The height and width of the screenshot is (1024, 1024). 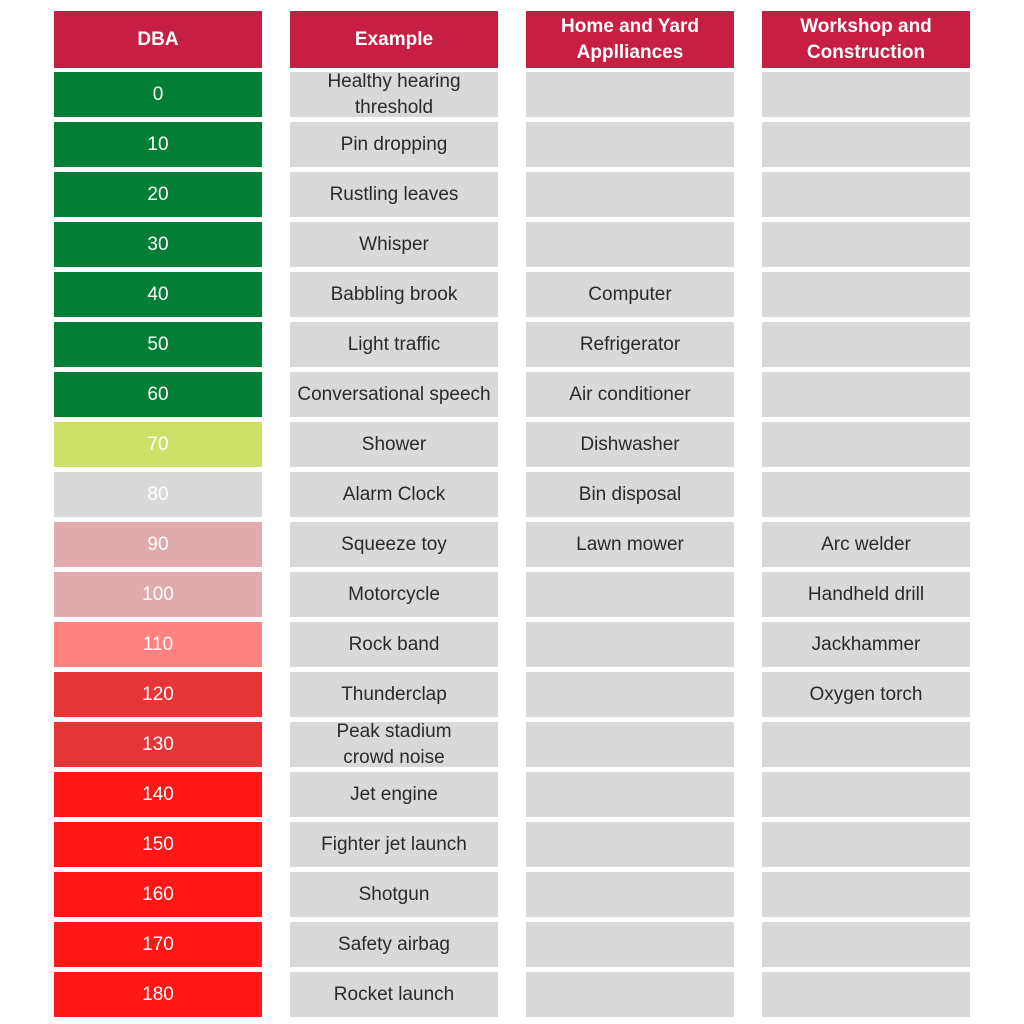 I want to click on workshop-cell: Jackhammer, so click(x=866, y=644).